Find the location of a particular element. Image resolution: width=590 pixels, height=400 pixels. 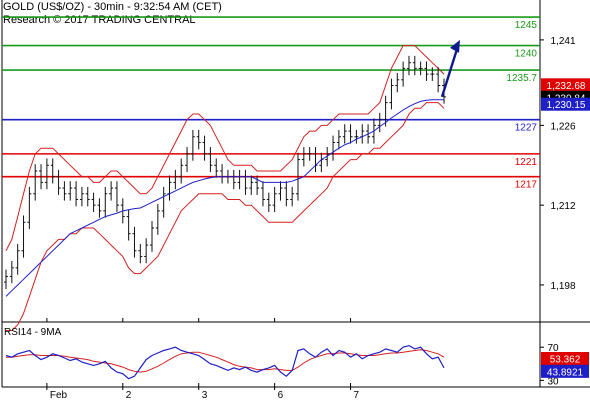

level-label: 1240 is located at coordinates (526, 54).